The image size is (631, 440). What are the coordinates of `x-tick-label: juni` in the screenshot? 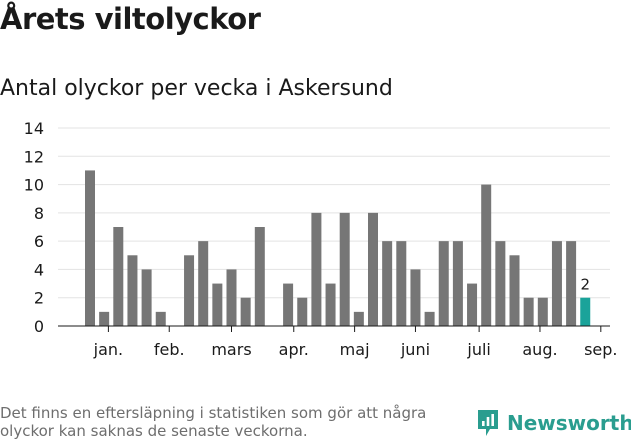 It's located at (415, 349).